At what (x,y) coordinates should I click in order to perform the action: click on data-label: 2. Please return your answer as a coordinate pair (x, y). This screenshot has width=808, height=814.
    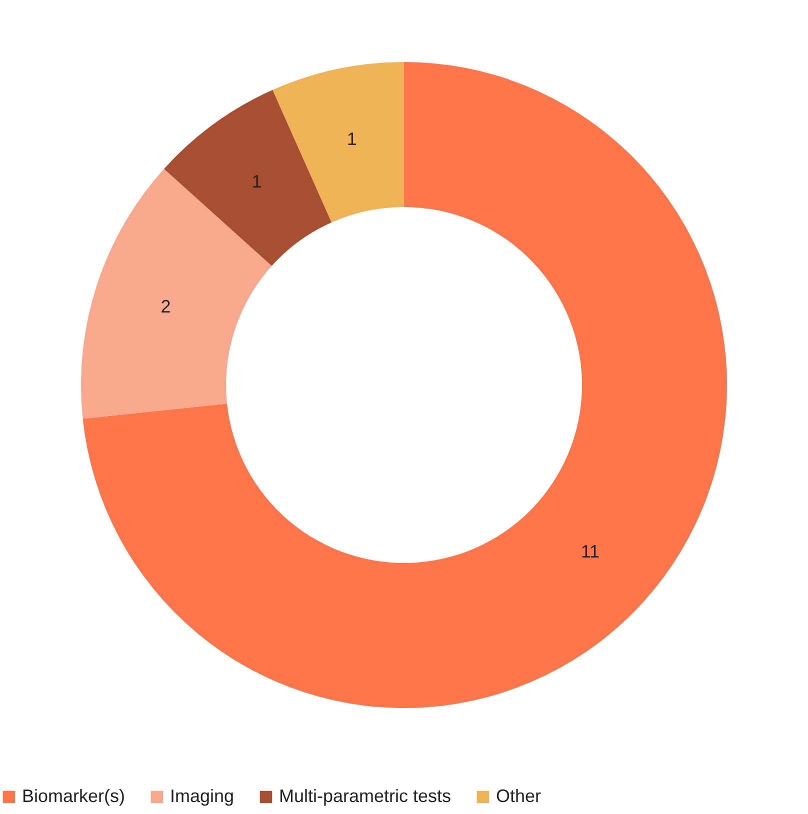
    Looking at the image, I should click on (165, 306).